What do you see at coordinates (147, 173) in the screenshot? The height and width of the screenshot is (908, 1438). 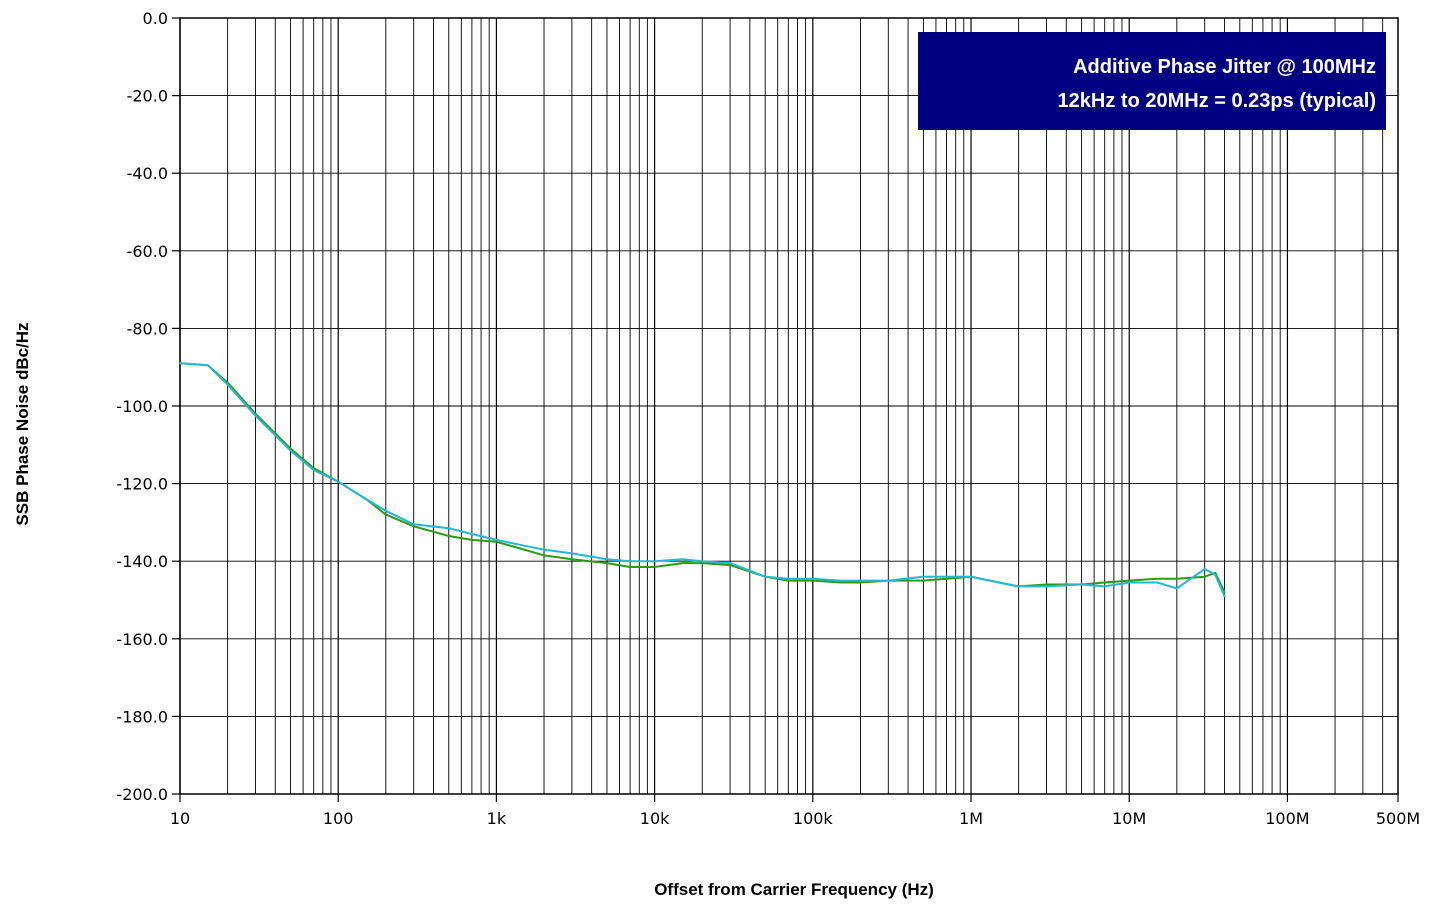 I see `y-tick-label: -40.0` at bounding box center [147, 173].